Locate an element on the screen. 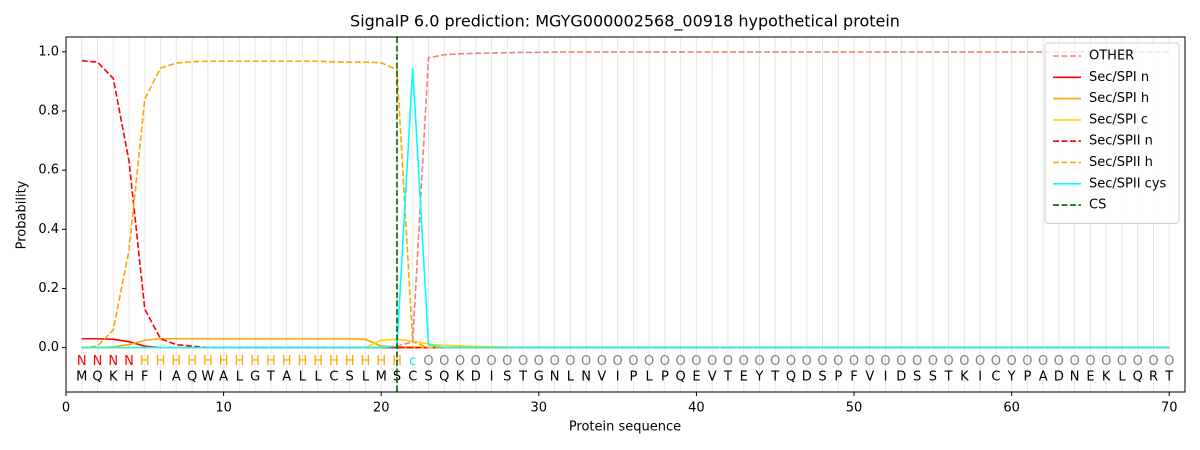 The height and width of the screenshot is (450, 1200). y-tick-label: 1.0 is located at coordinates (48, 51).